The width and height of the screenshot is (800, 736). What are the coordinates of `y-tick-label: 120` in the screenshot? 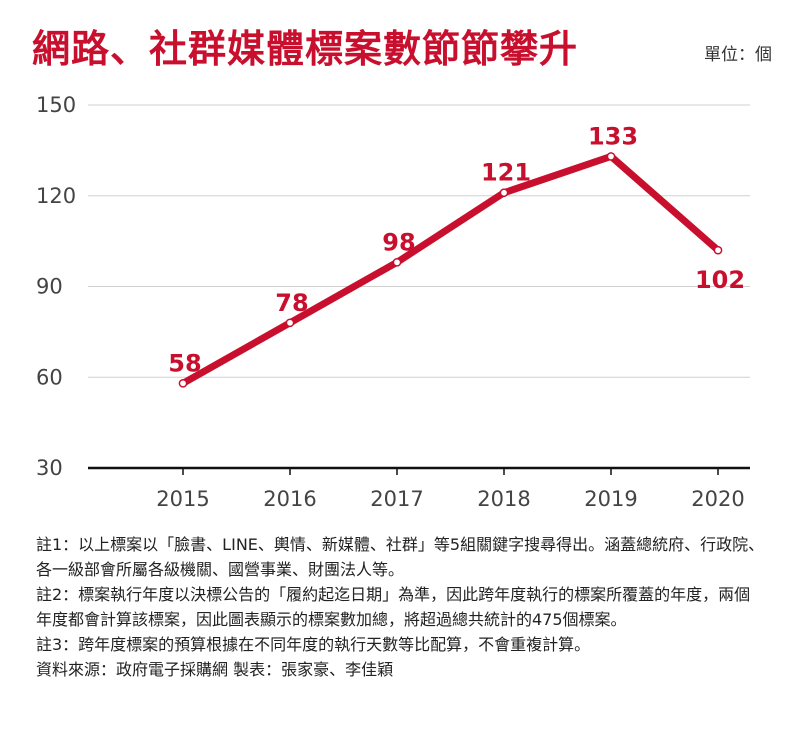 It's located at (56, 196).